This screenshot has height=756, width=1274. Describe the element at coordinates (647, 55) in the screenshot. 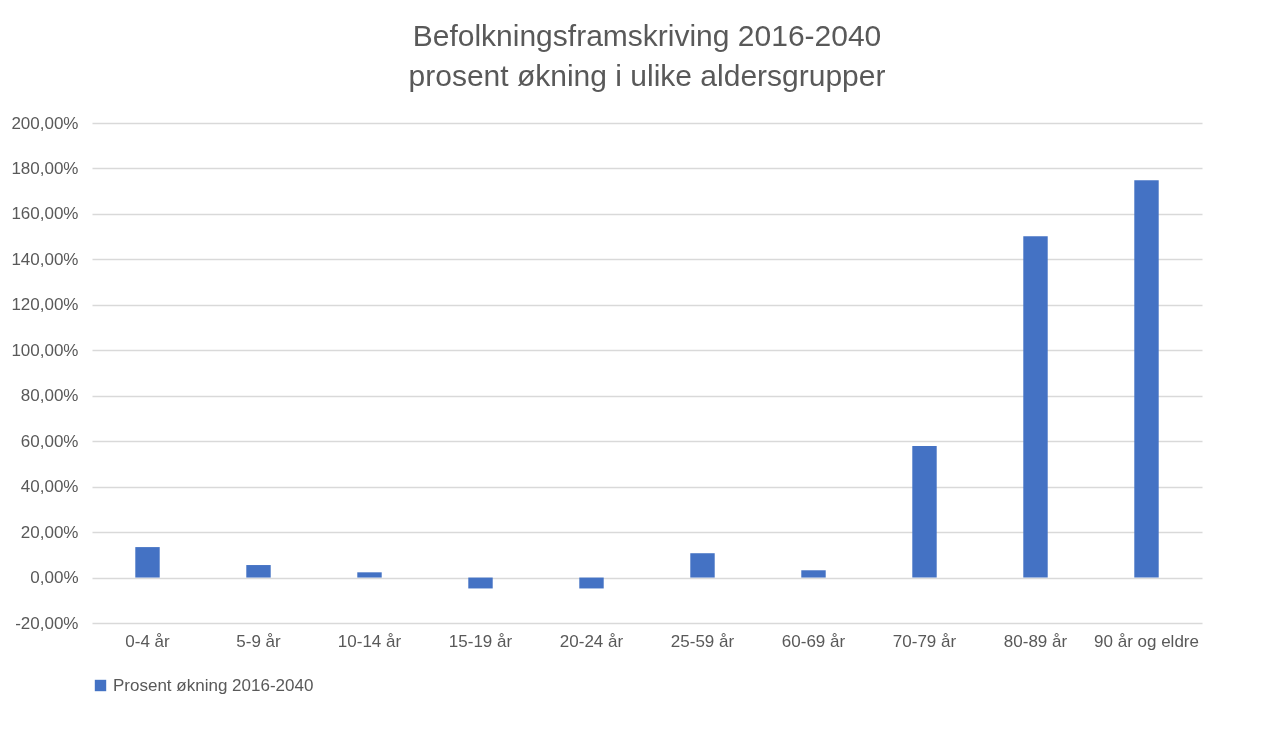

I see `chart-title: Befolkningsframskriving 2016-2040 prosent økning i ulike aldersgrupper` at that location.